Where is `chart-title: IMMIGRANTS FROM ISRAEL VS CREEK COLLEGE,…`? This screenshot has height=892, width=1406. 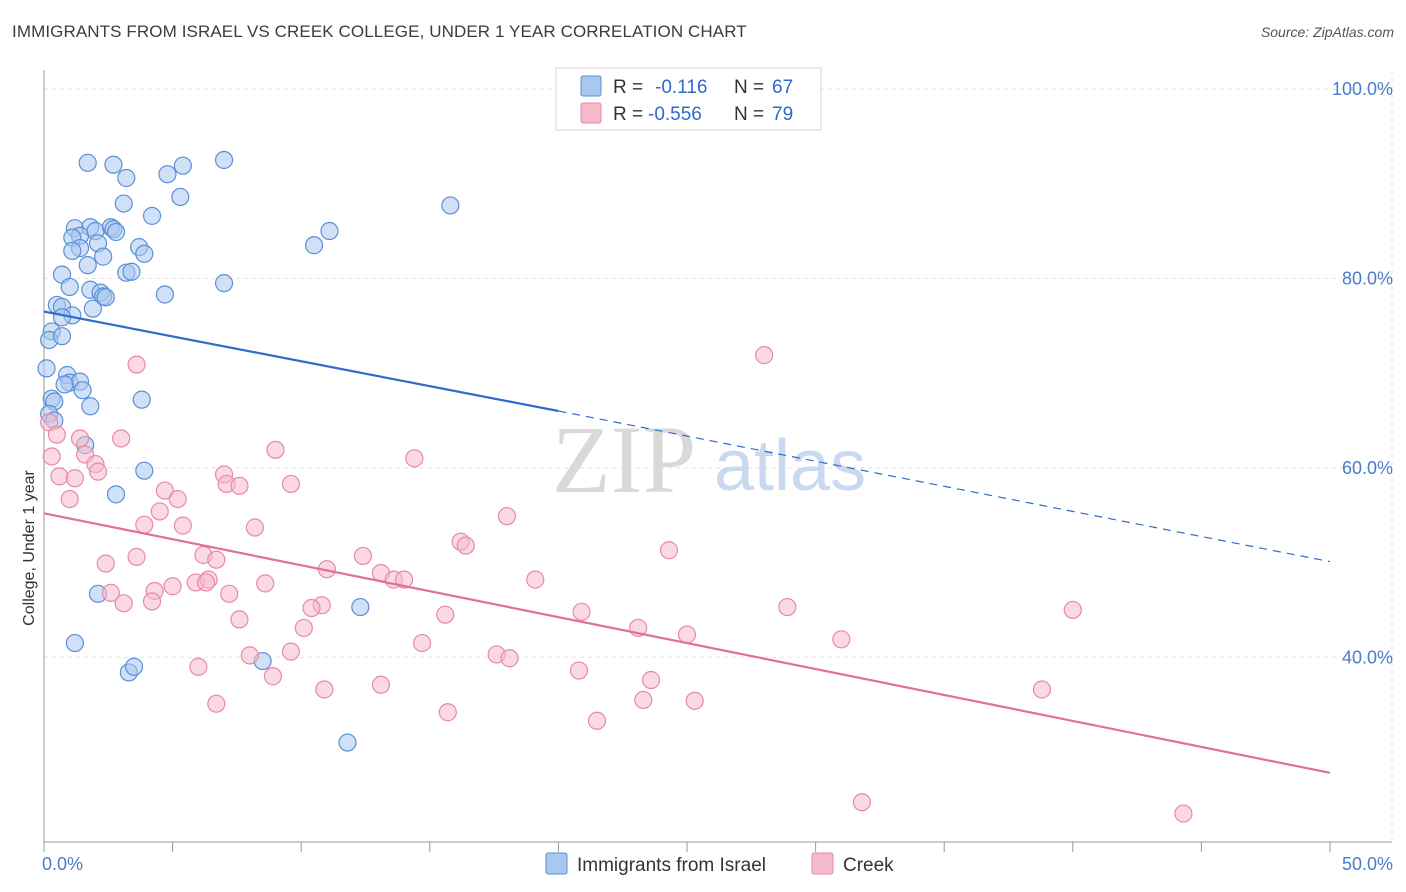
chart-title: IMMIGRANTS FROM ISRAEL VS CREEK COLLEGE,… is located at coordinates (379, 31).